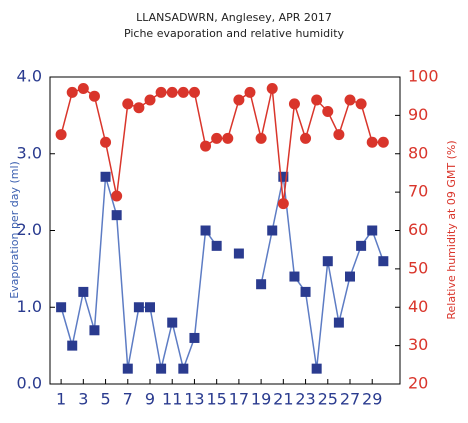 This screenshot has width=468, height=423. Describe the element at coordinates (105, 399) in the screenshot. I see `x-tick-label: 5` at that location.